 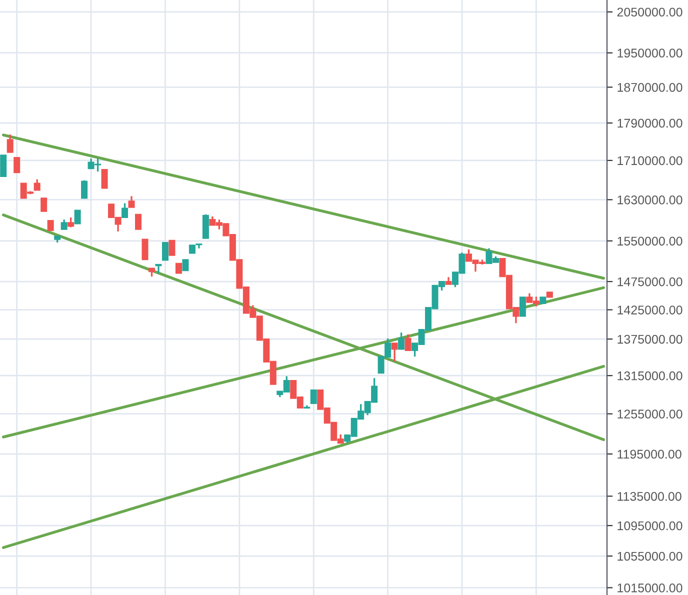 I want to click on y-tick-label: 2050000.00, so click(x=649, y=12).